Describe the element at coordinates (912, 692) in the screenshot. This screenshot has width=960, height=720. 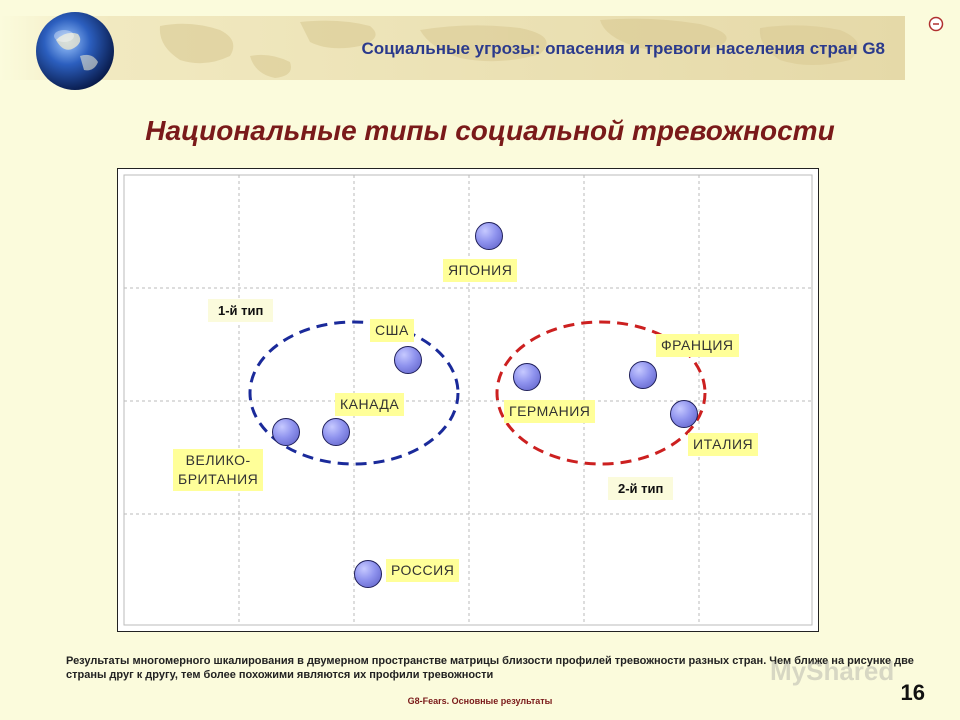
I see `page-number: 16` at that location.